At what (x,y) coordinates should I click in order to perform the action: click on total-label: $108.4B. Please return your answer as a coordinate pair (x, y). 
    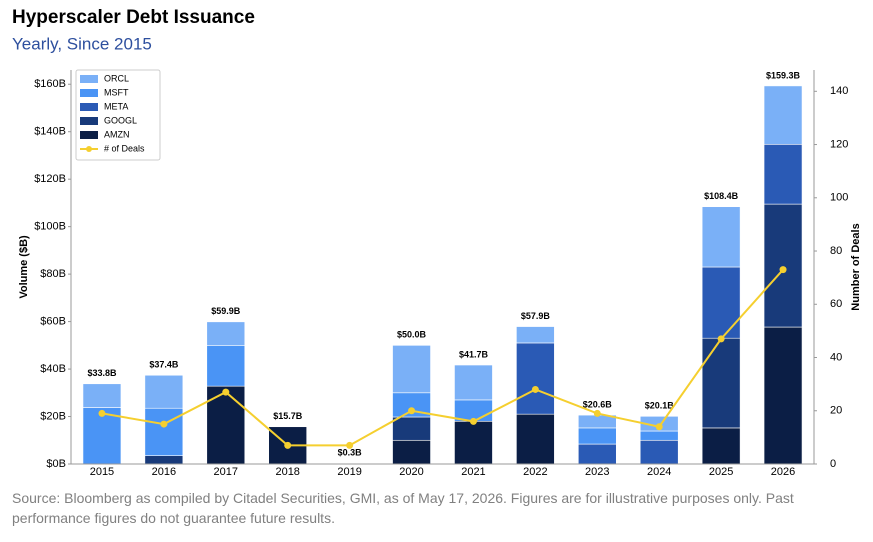
    Looking at the image, I should click on (721, 196).